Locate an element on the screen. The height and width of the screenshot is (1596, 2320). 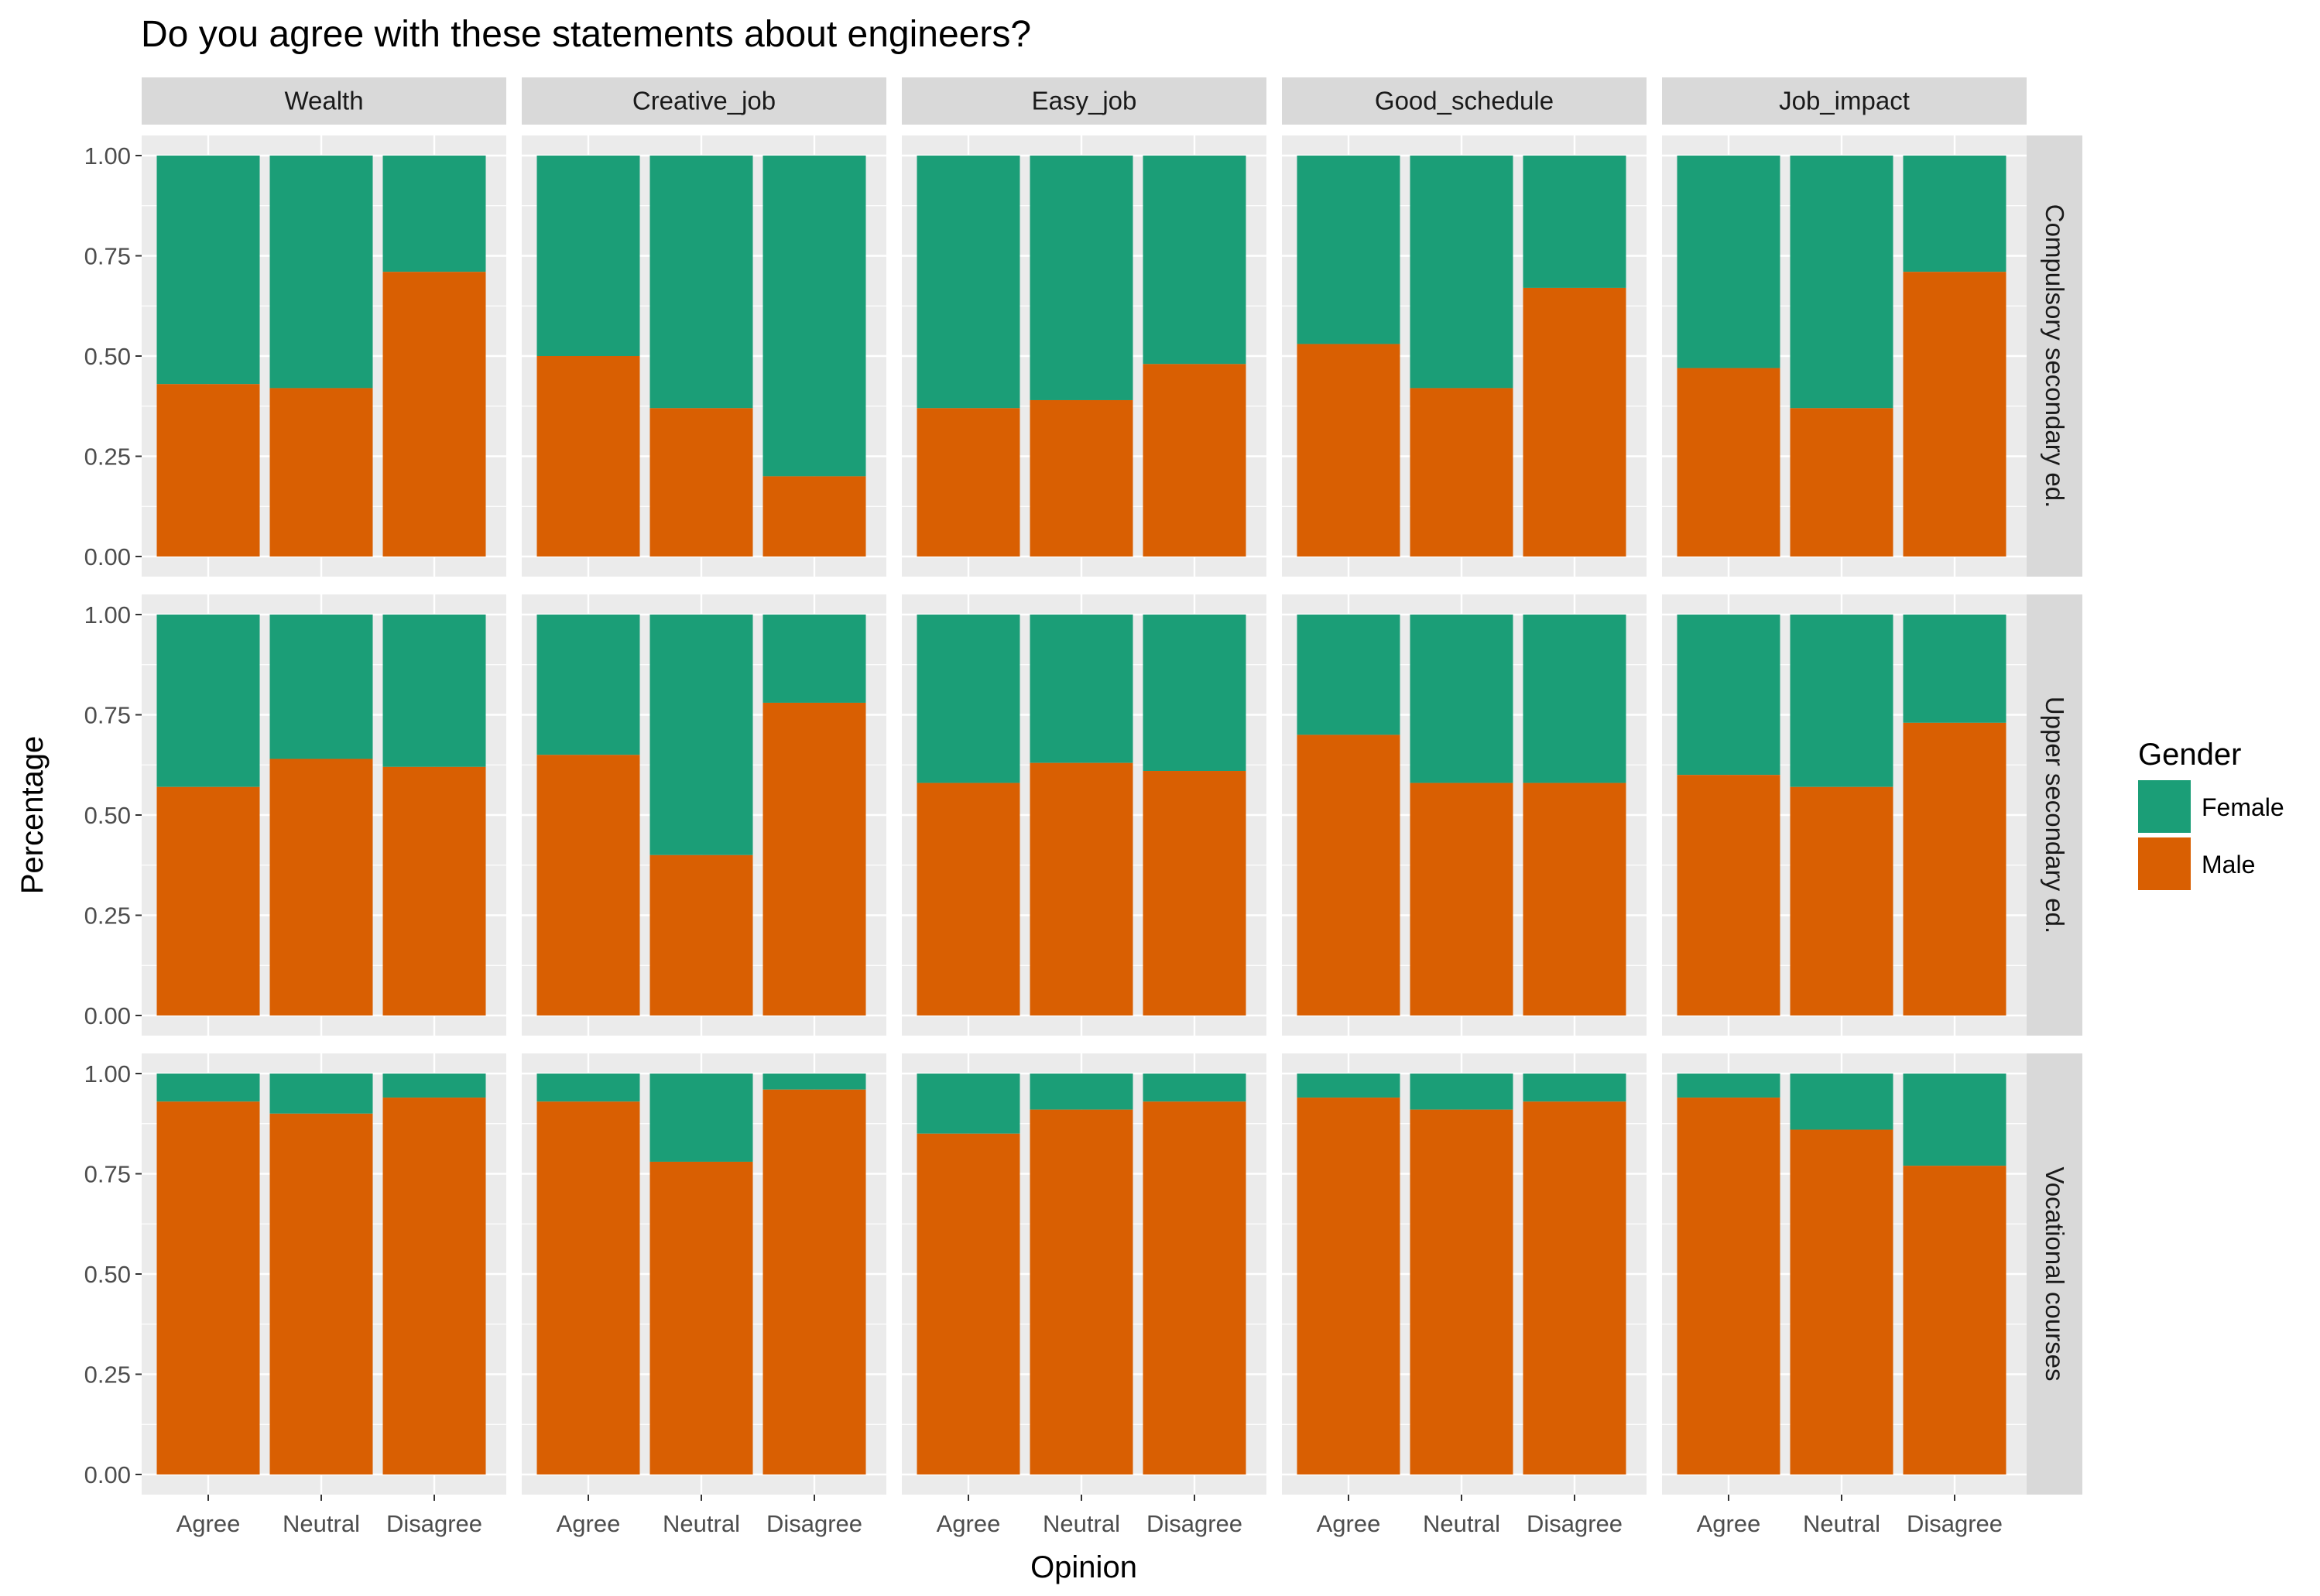
bar-male-compulsory-secondary-ed-wealth-disagree is located at coordinates (434, 414).